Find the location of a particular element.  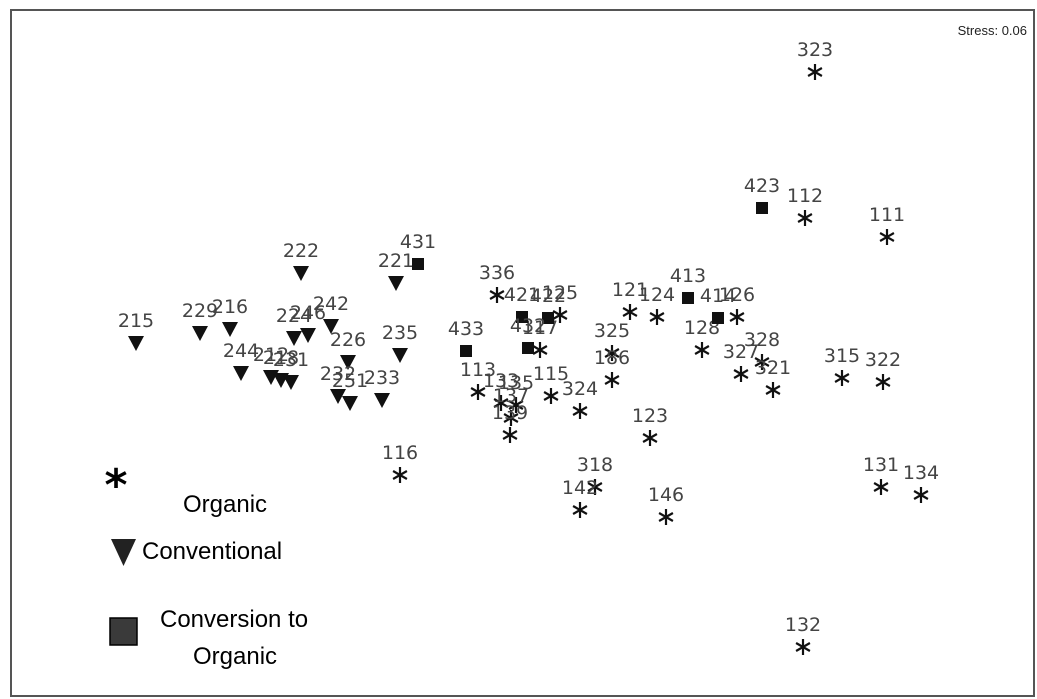

point-label-327: 327 is located at coordinates (741, 352).